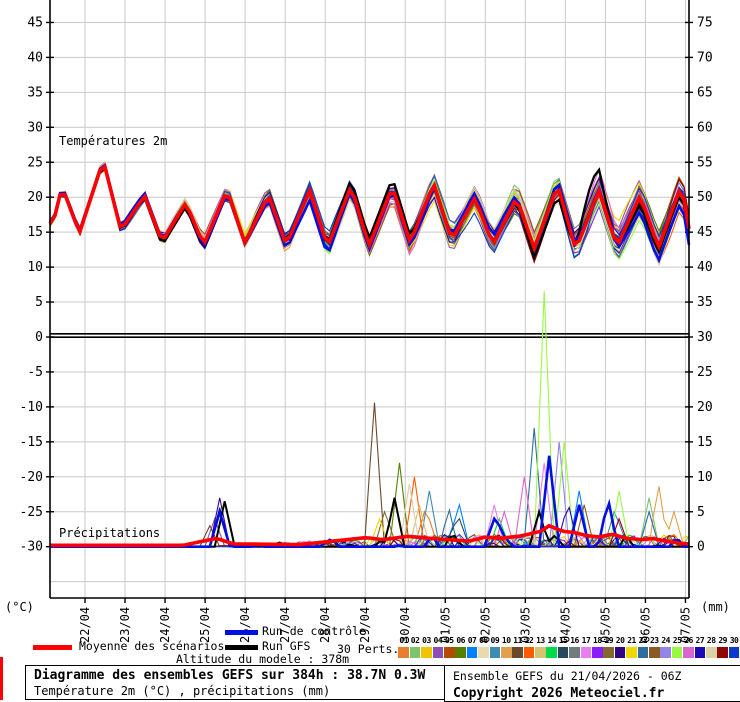 This screenshot has height=702, width=740. What do you see at coordinates (35, 232) in the screenshot?
I see `left-tick-label: 15` at bounding box center [35, 232].